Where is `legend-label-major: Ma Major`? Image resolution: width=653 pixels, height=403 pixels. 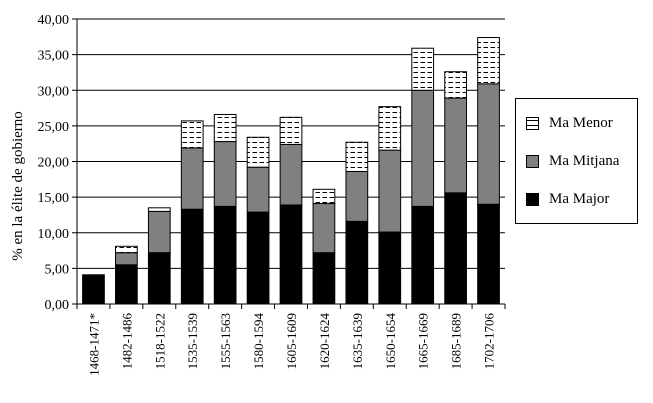 legend-label-major: Ma Major is located at coordinates (579, 198).